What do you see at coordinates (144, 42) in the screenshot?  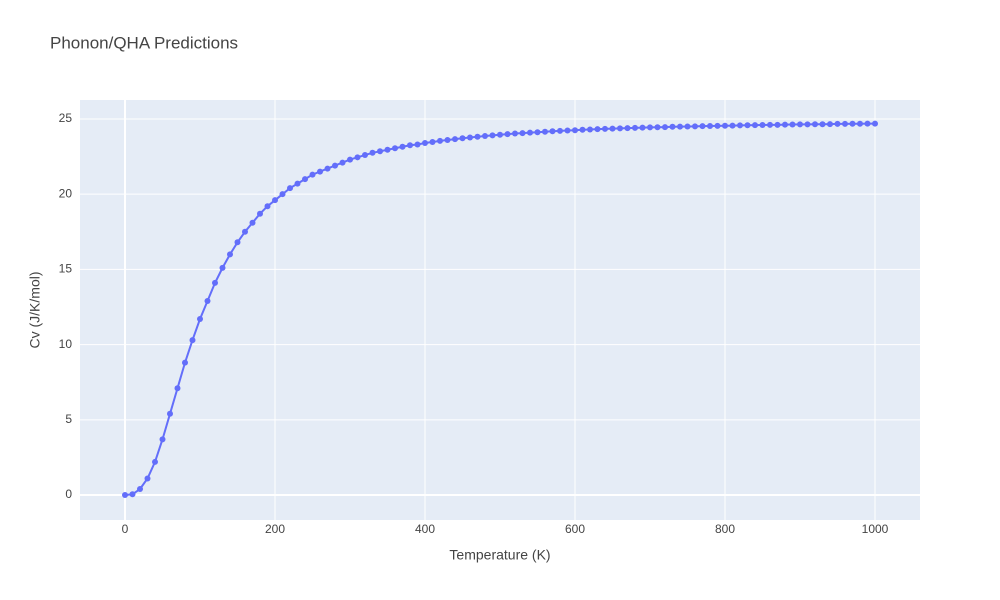 I see `chart-title: Phonon/QHA Predictions` at bounding box center [144, 42].